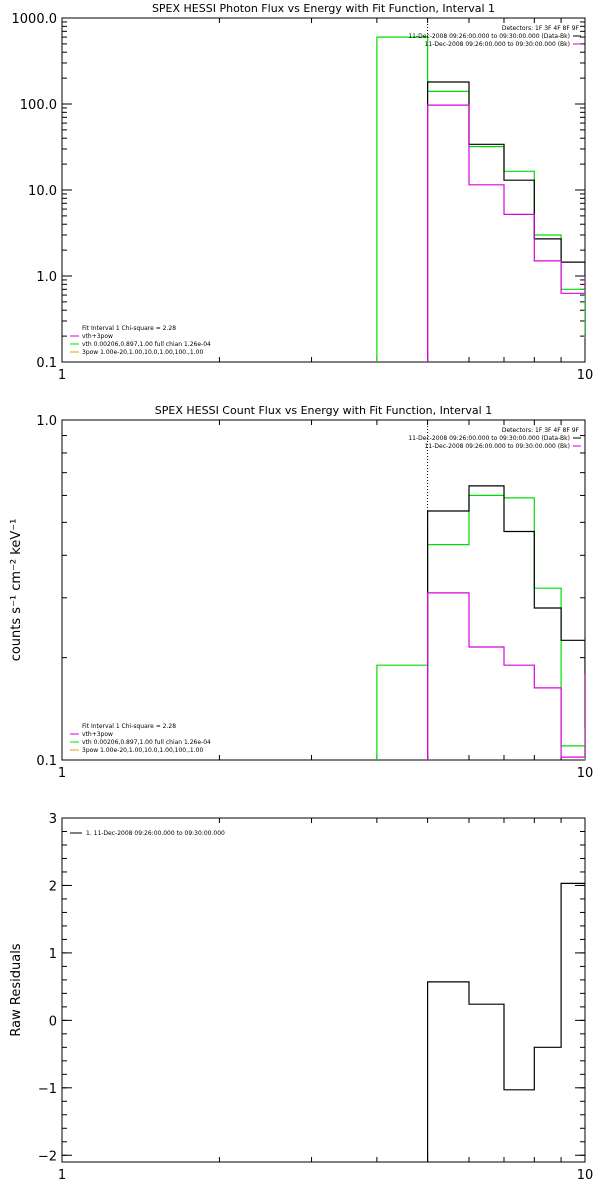  Describe the element at coordinates (53, 819) in the screenshot. I see `y-tick-label: 3` at that location.